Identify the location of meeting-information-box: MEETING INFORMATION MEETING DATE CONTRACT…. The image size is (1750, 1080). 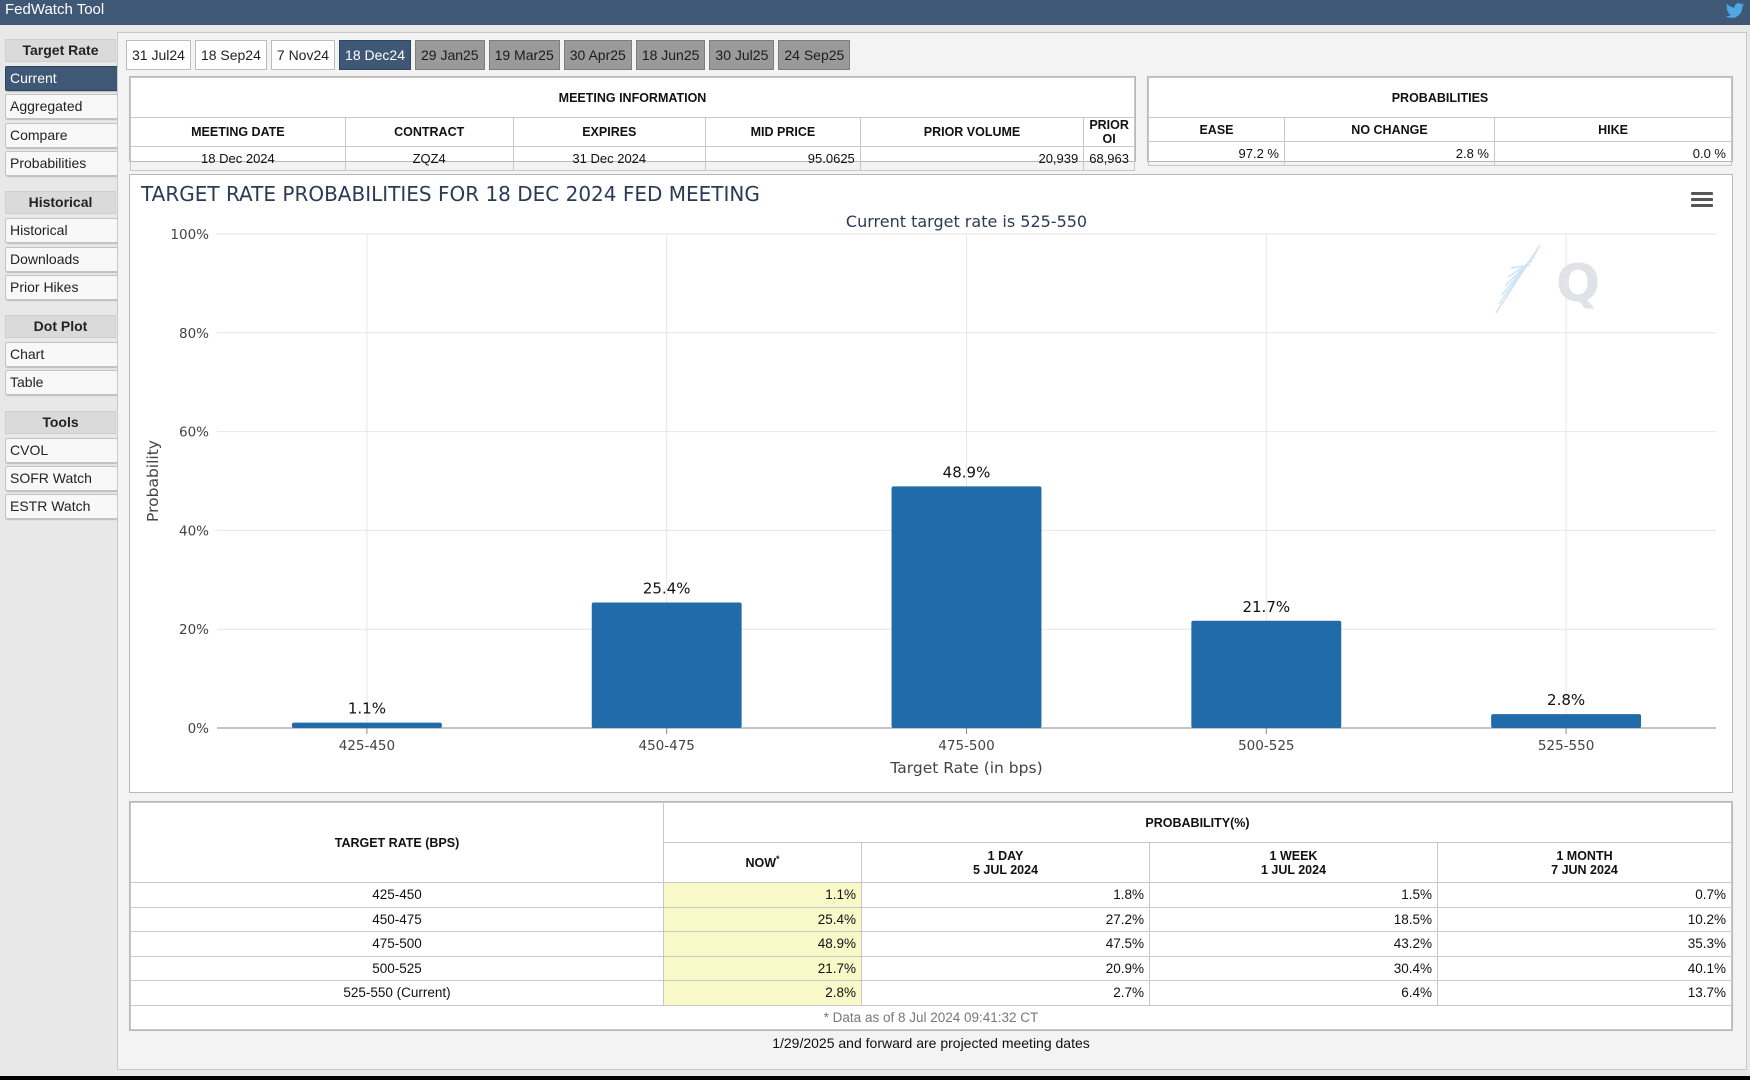
(632, 123).